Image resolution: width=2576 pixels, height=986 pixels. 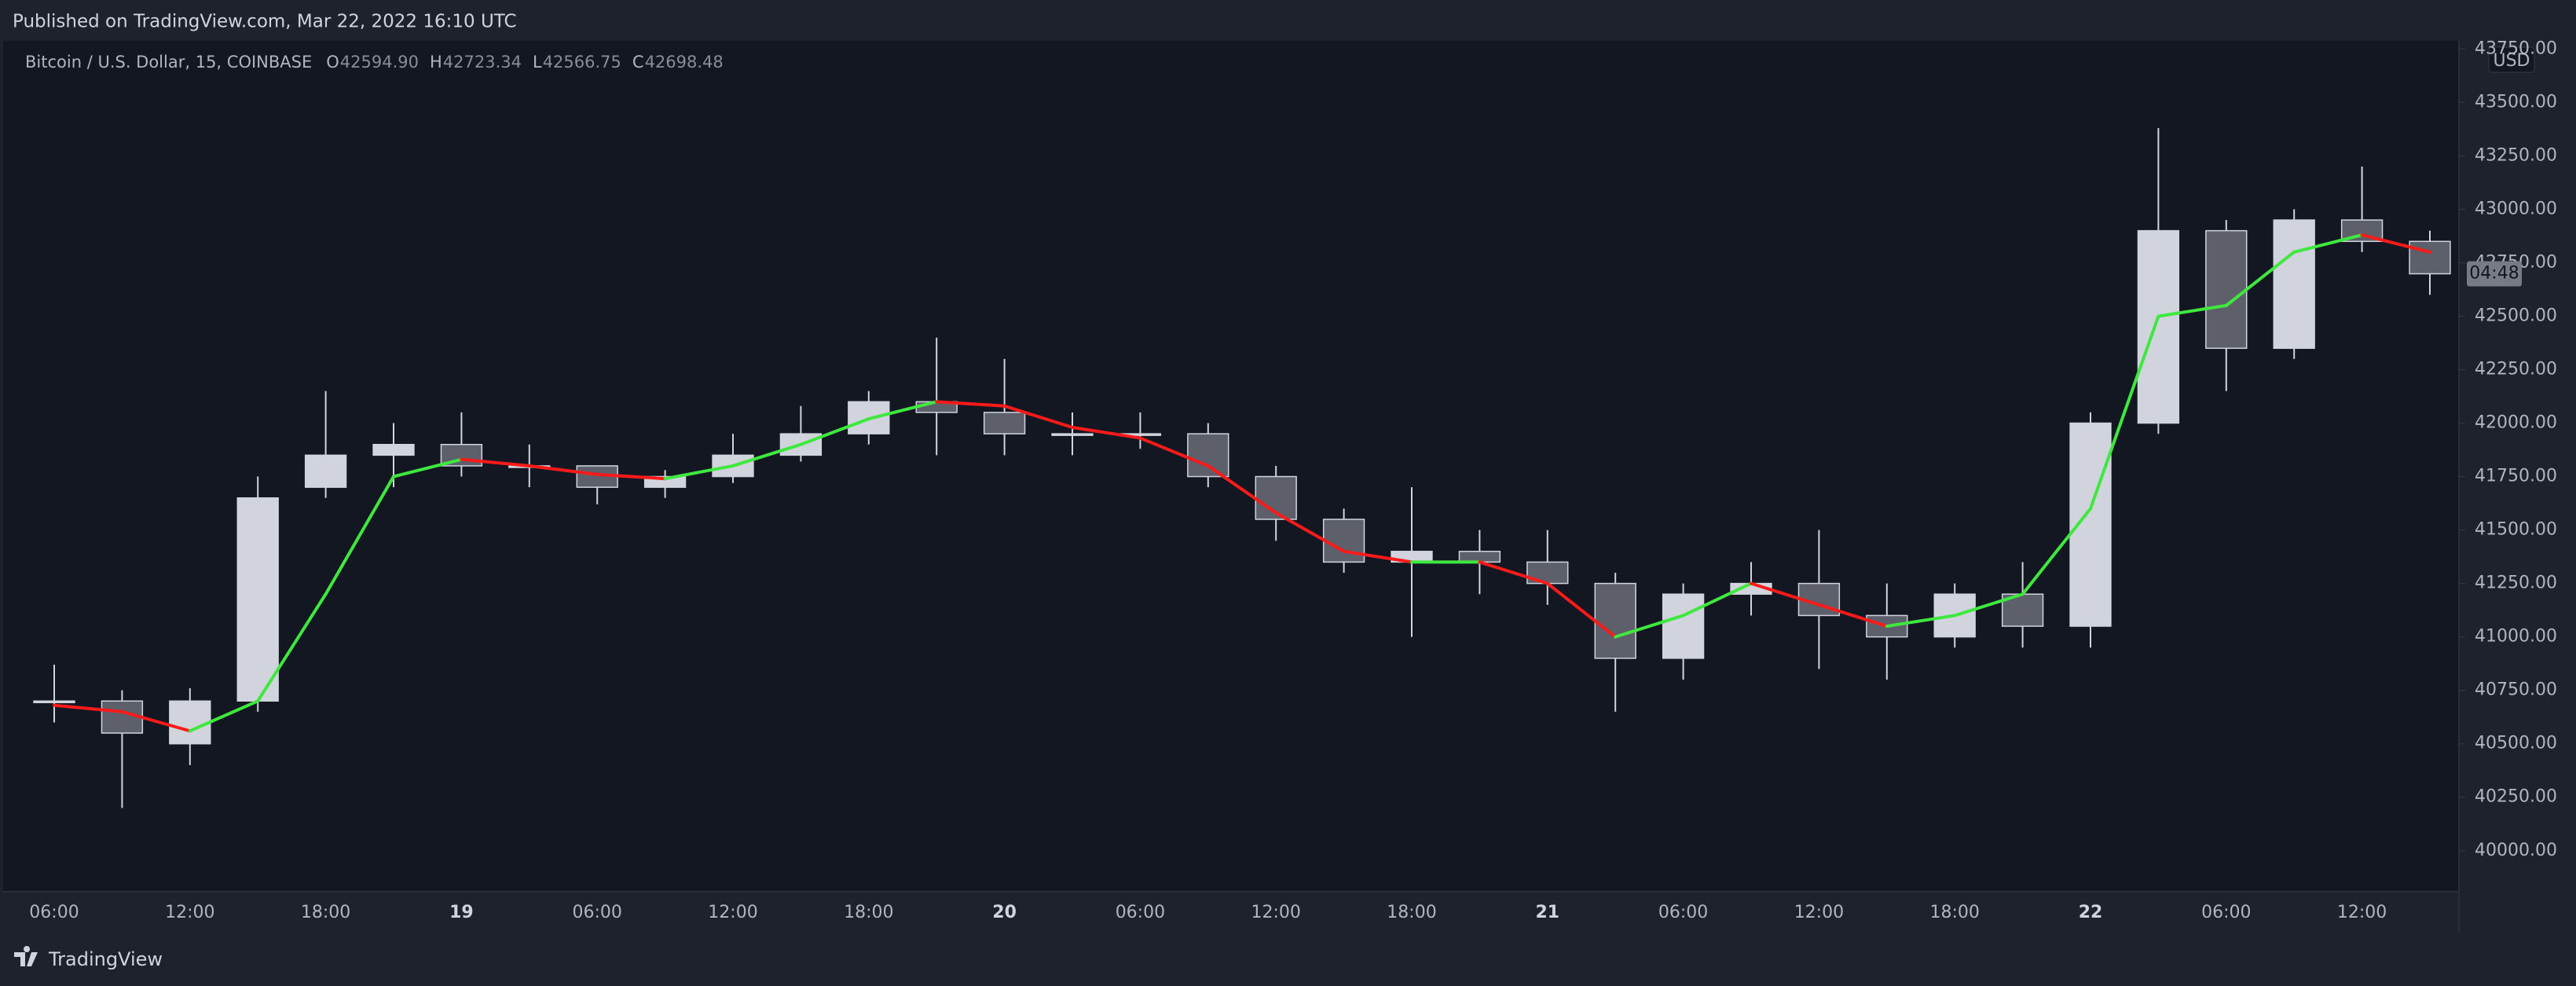 I want to click on y-tick-label: 43750.00, so click(x=2516, y=48).